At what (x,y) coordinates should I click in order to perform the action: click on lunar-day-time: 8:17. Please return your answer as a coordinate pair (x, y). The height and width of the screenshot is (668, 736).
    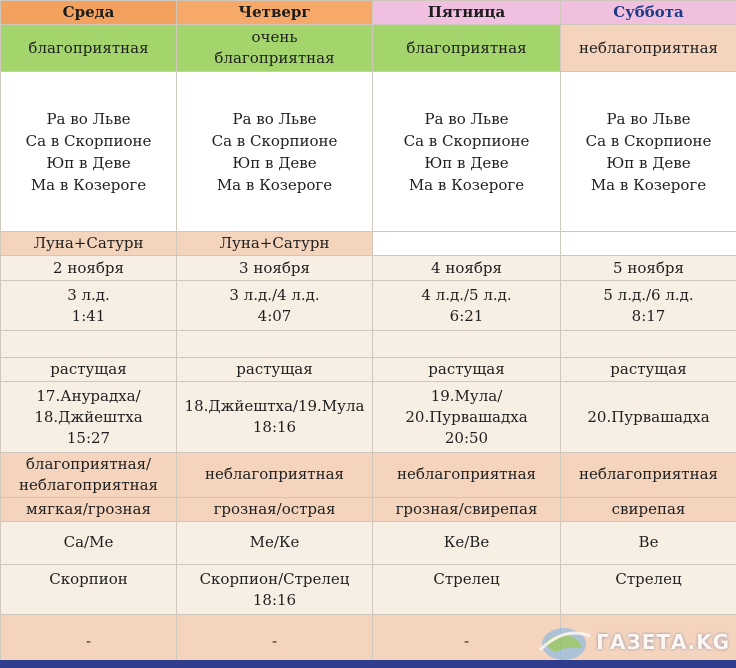
    Looking at the image, I should click on (648, 315).